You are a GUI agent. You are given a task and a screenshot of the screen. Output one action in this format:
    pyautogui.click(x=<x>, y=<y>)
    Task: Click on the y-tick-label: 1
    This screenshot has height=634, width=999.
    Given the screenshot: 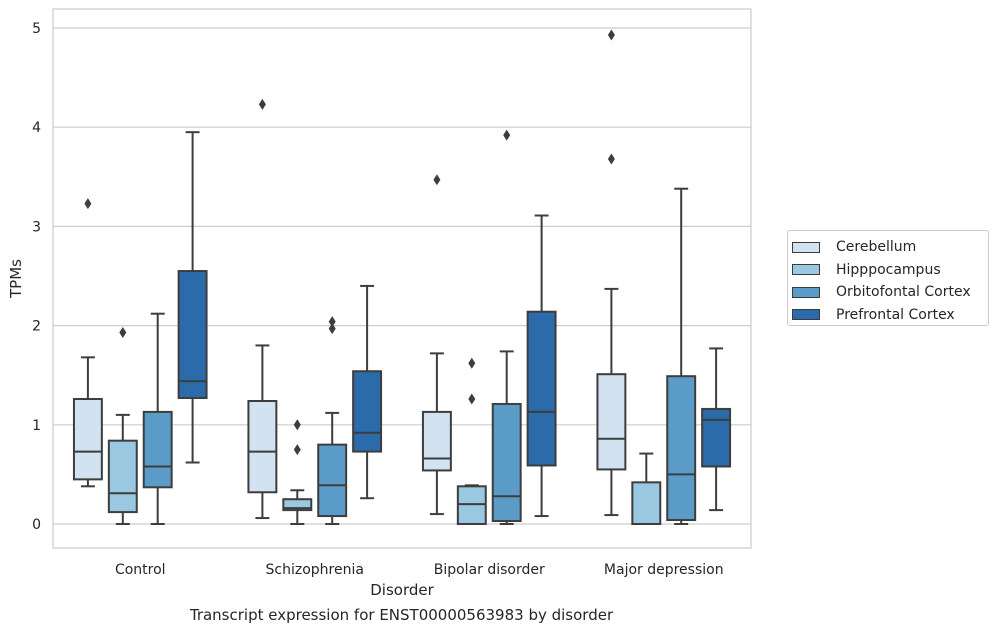 What is the action you would take?
    pyautogui.click(x=36, y=426)
    